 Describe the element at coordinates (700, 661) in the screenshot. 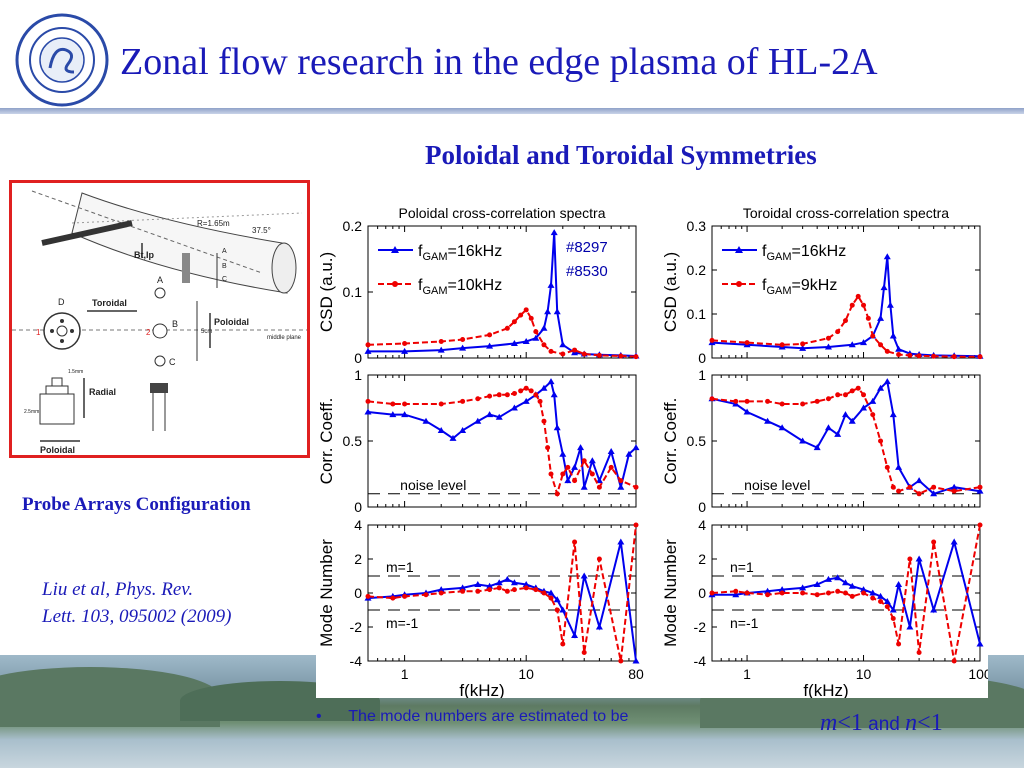

I see `y-tick-label: -4` at that location.